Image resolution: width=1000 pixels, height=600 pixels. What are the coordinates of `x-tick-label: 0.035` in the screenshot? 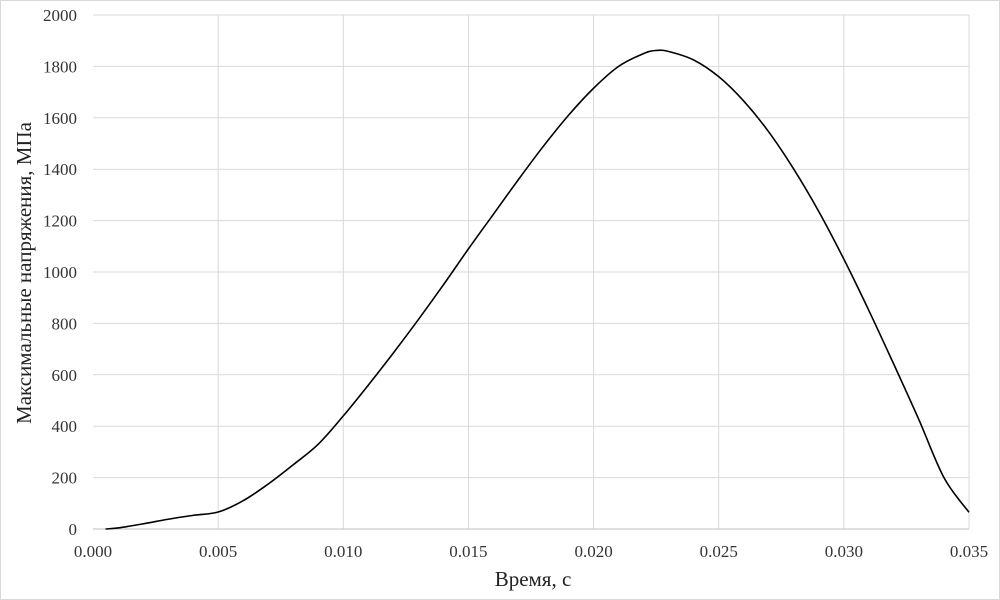 It's located at (969, 551).